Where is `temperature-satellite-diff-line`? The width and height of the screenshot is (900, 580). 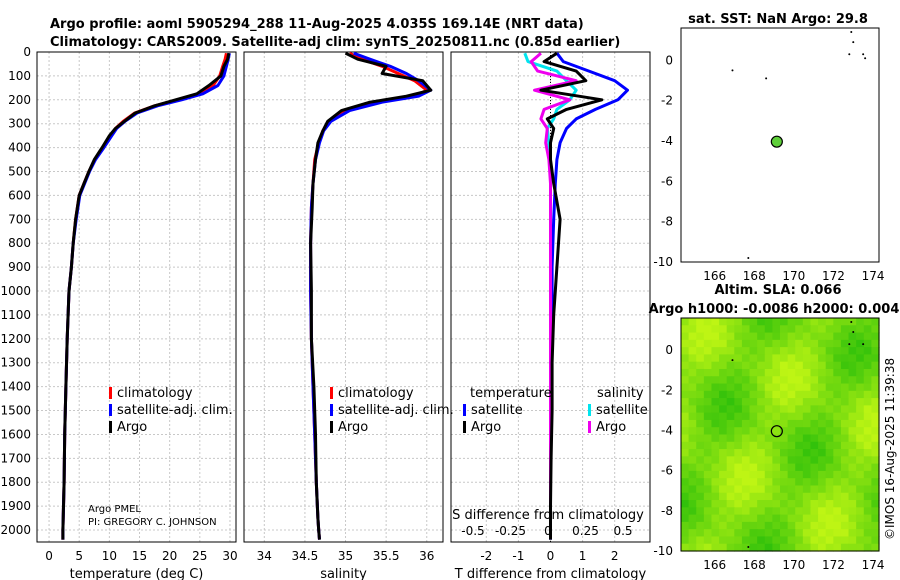 temperature-satellite-diff-line is located at coordinates (589, 296).